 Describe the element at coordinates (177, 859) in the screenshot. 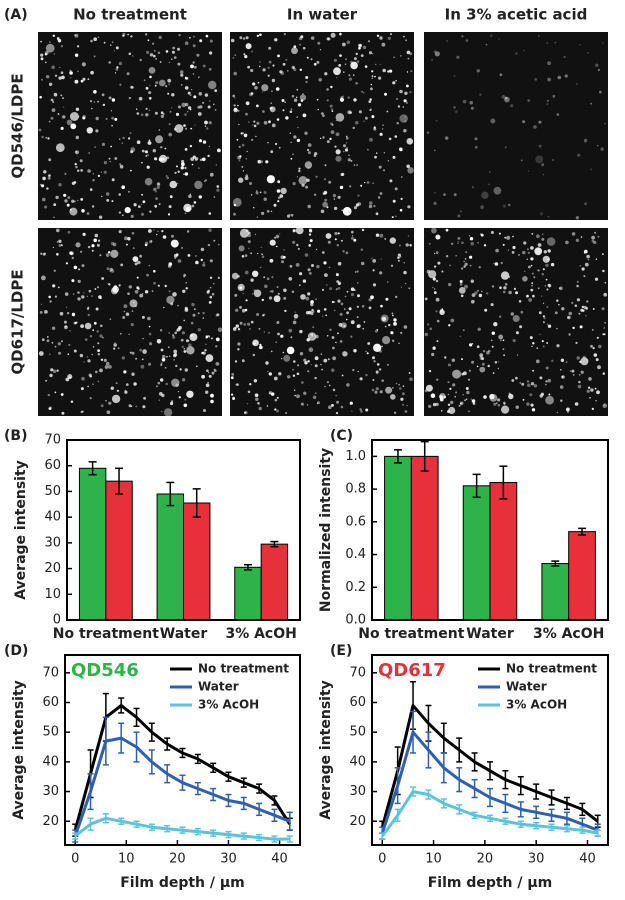

I see `x-tick-label: 20` at that location.